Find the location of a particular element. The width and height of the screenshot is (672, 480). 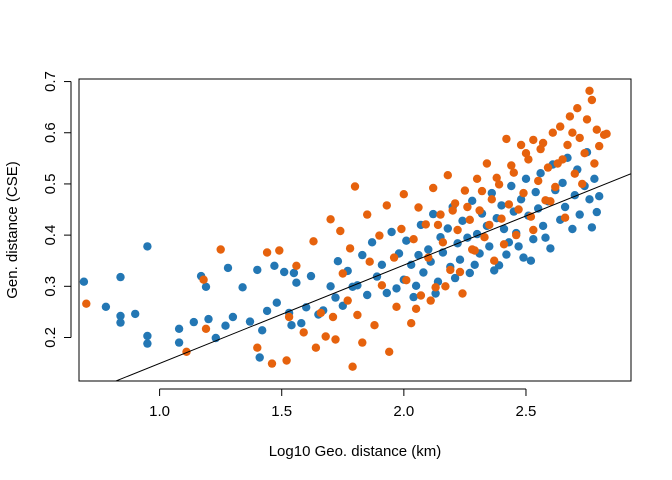

y-tick-label: 0.4 is located at coordinates (50, 235).